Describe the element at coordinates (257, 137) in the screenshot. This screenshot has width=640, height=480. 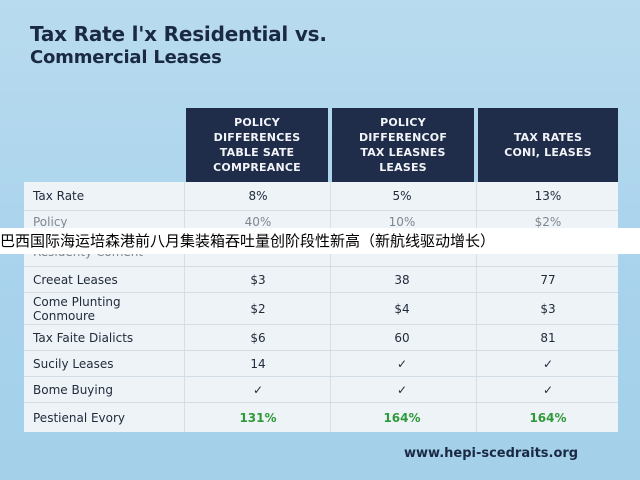
I see `header-1-line-2: DIFFERENCES` at that location.